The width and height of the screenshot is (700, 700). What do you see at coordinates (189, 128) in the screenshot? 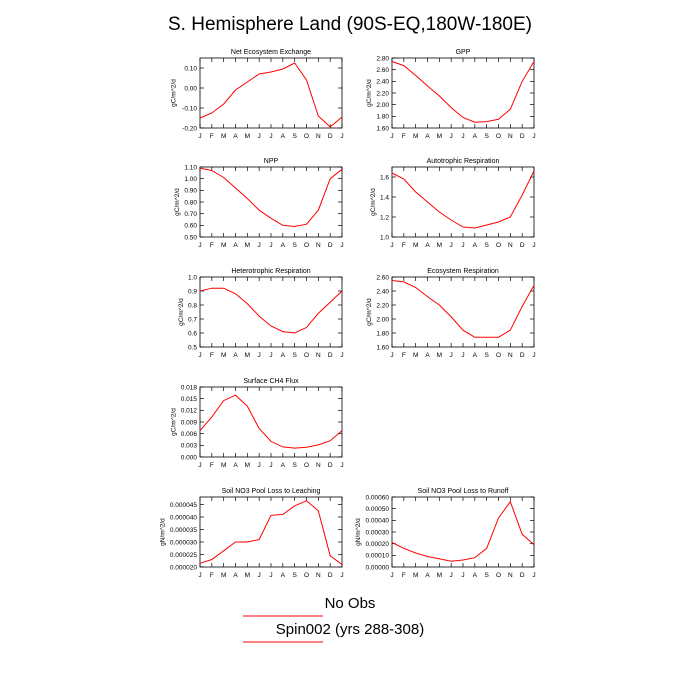
I see `y-tick-label: -0.20` at bounding box center [189, 128].